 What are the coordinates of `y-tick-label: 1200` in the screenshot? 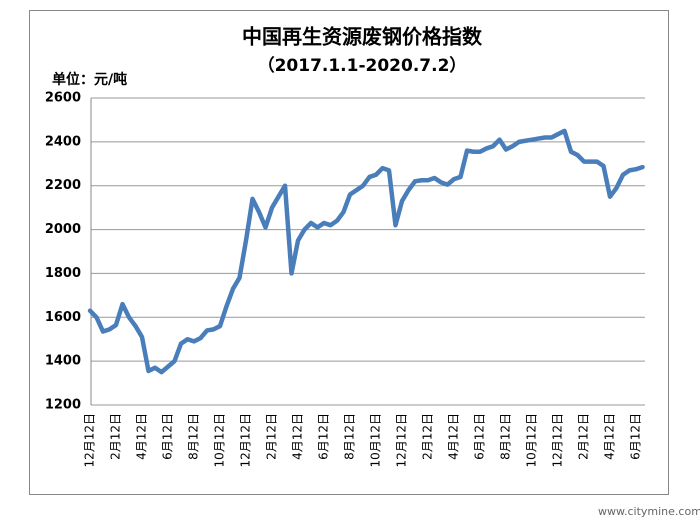 It's located at (63, 405).